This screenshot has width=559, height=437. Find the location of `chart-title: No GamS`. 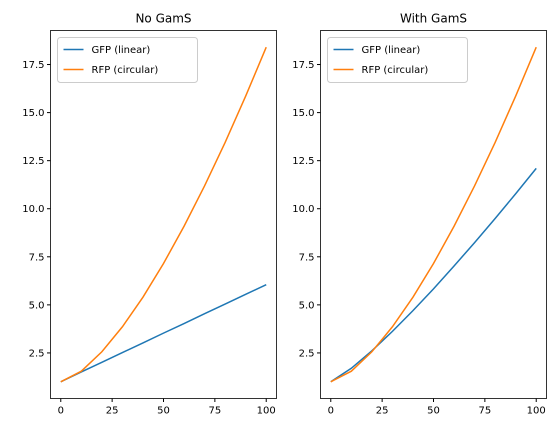

chart-title: No GamS is located at coordinates (163, 19).